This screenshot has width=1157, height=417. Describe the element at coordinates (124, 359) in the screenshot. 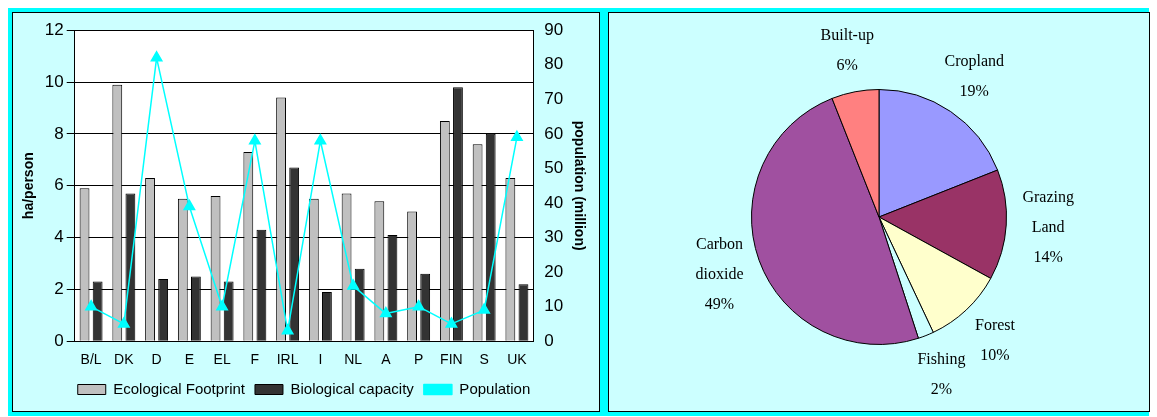

I see `x-tick-label: DK` at that location.